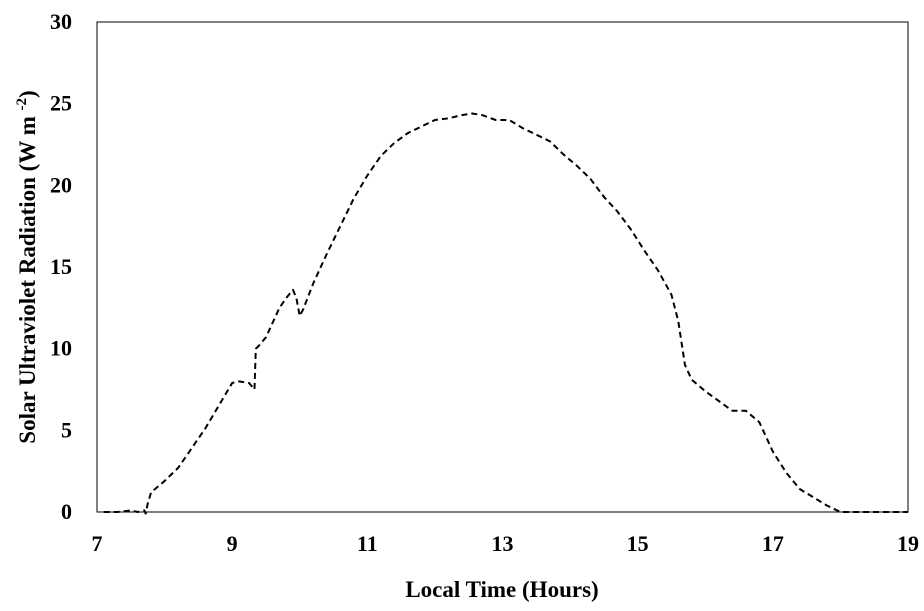 Image resolution: width=924 pixels, height=611 pixels. I want to click on y-tick-label: 15, so click(61, 266).